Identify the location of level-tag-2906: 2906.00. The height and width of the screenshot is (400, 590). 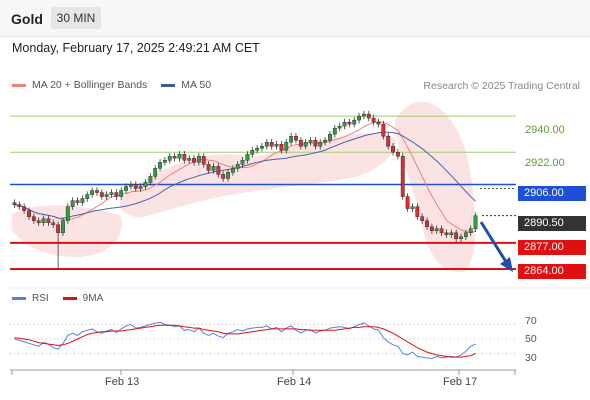
(552, 193).